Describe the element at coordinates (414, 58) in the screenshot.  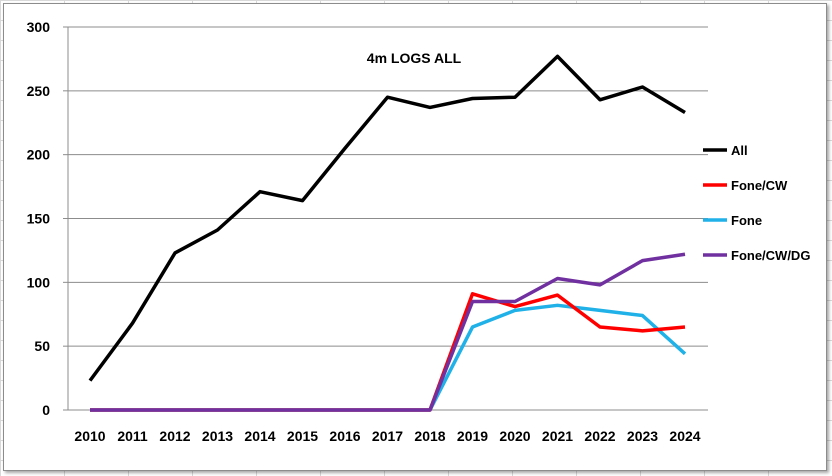
I see `chart-title: 4m LOGS ALL` at that location.